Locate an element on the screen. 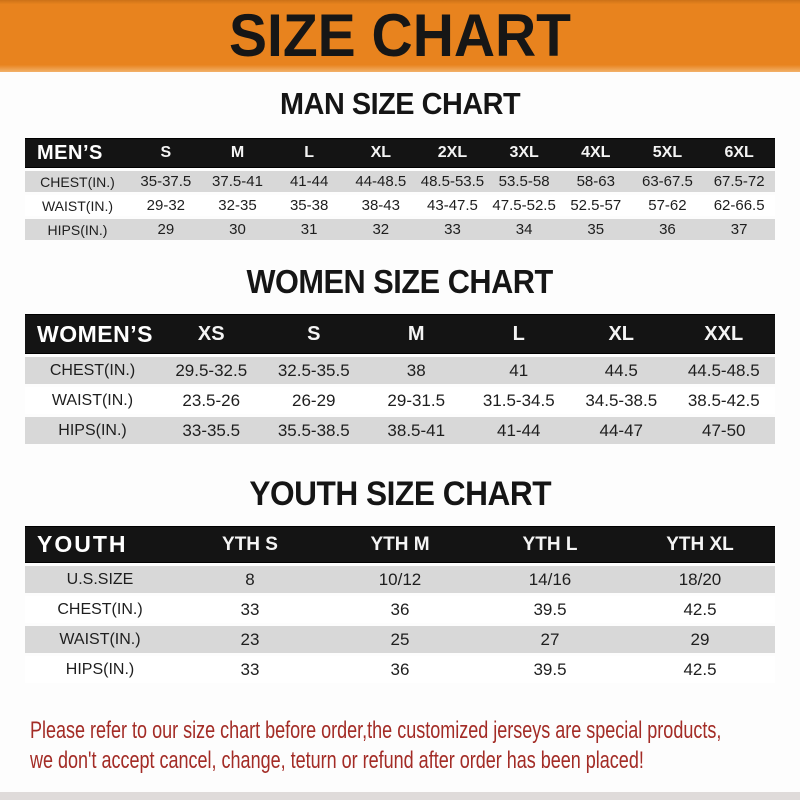 The height and width of the screenshot is (800, 800). column-header: 4XL is located at coordinates (595, 153).